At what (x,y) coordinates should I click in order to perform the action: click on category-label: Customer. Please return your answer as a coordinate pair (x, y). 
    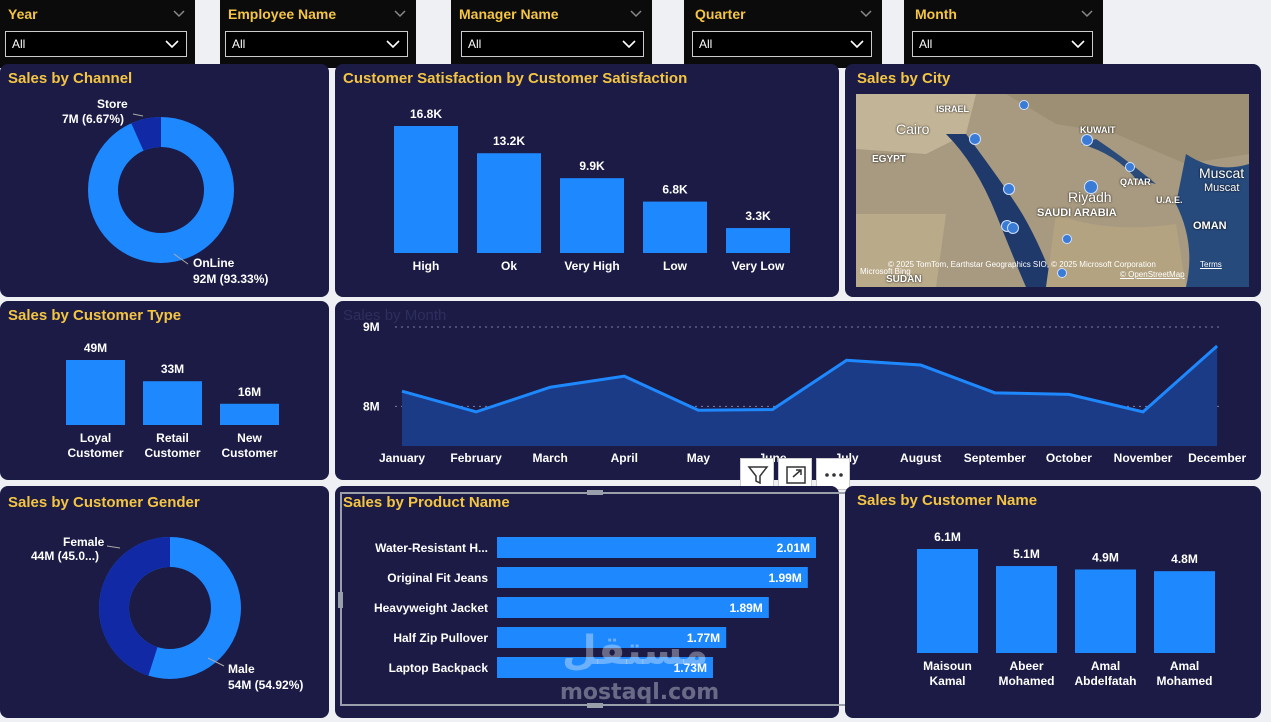
    Looking at the image, I should click on (172, 453).